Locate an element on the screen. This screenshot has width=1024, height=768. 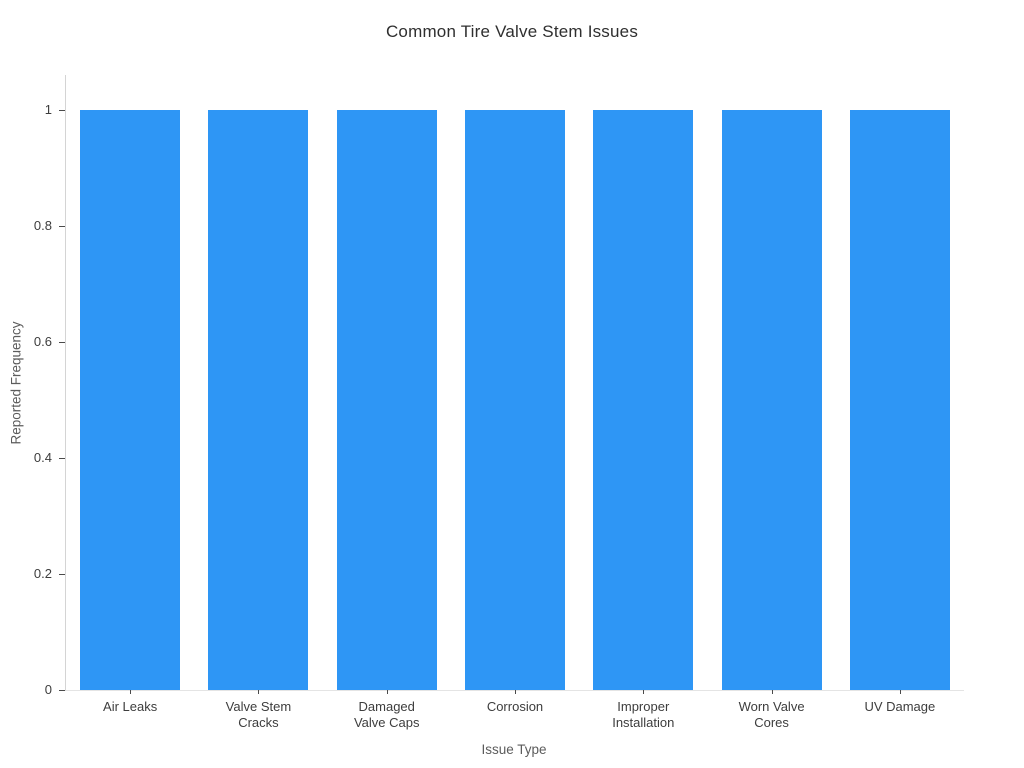
x-tick-label: Valve Stem Cracks is located at coordinates (258, 714).